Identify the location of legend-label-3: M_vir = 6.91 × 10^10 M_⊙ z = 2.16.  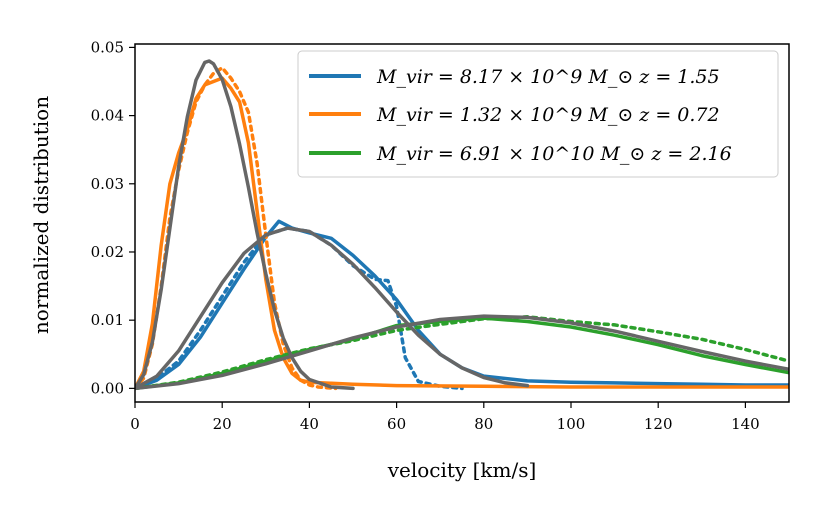
(554, 154).